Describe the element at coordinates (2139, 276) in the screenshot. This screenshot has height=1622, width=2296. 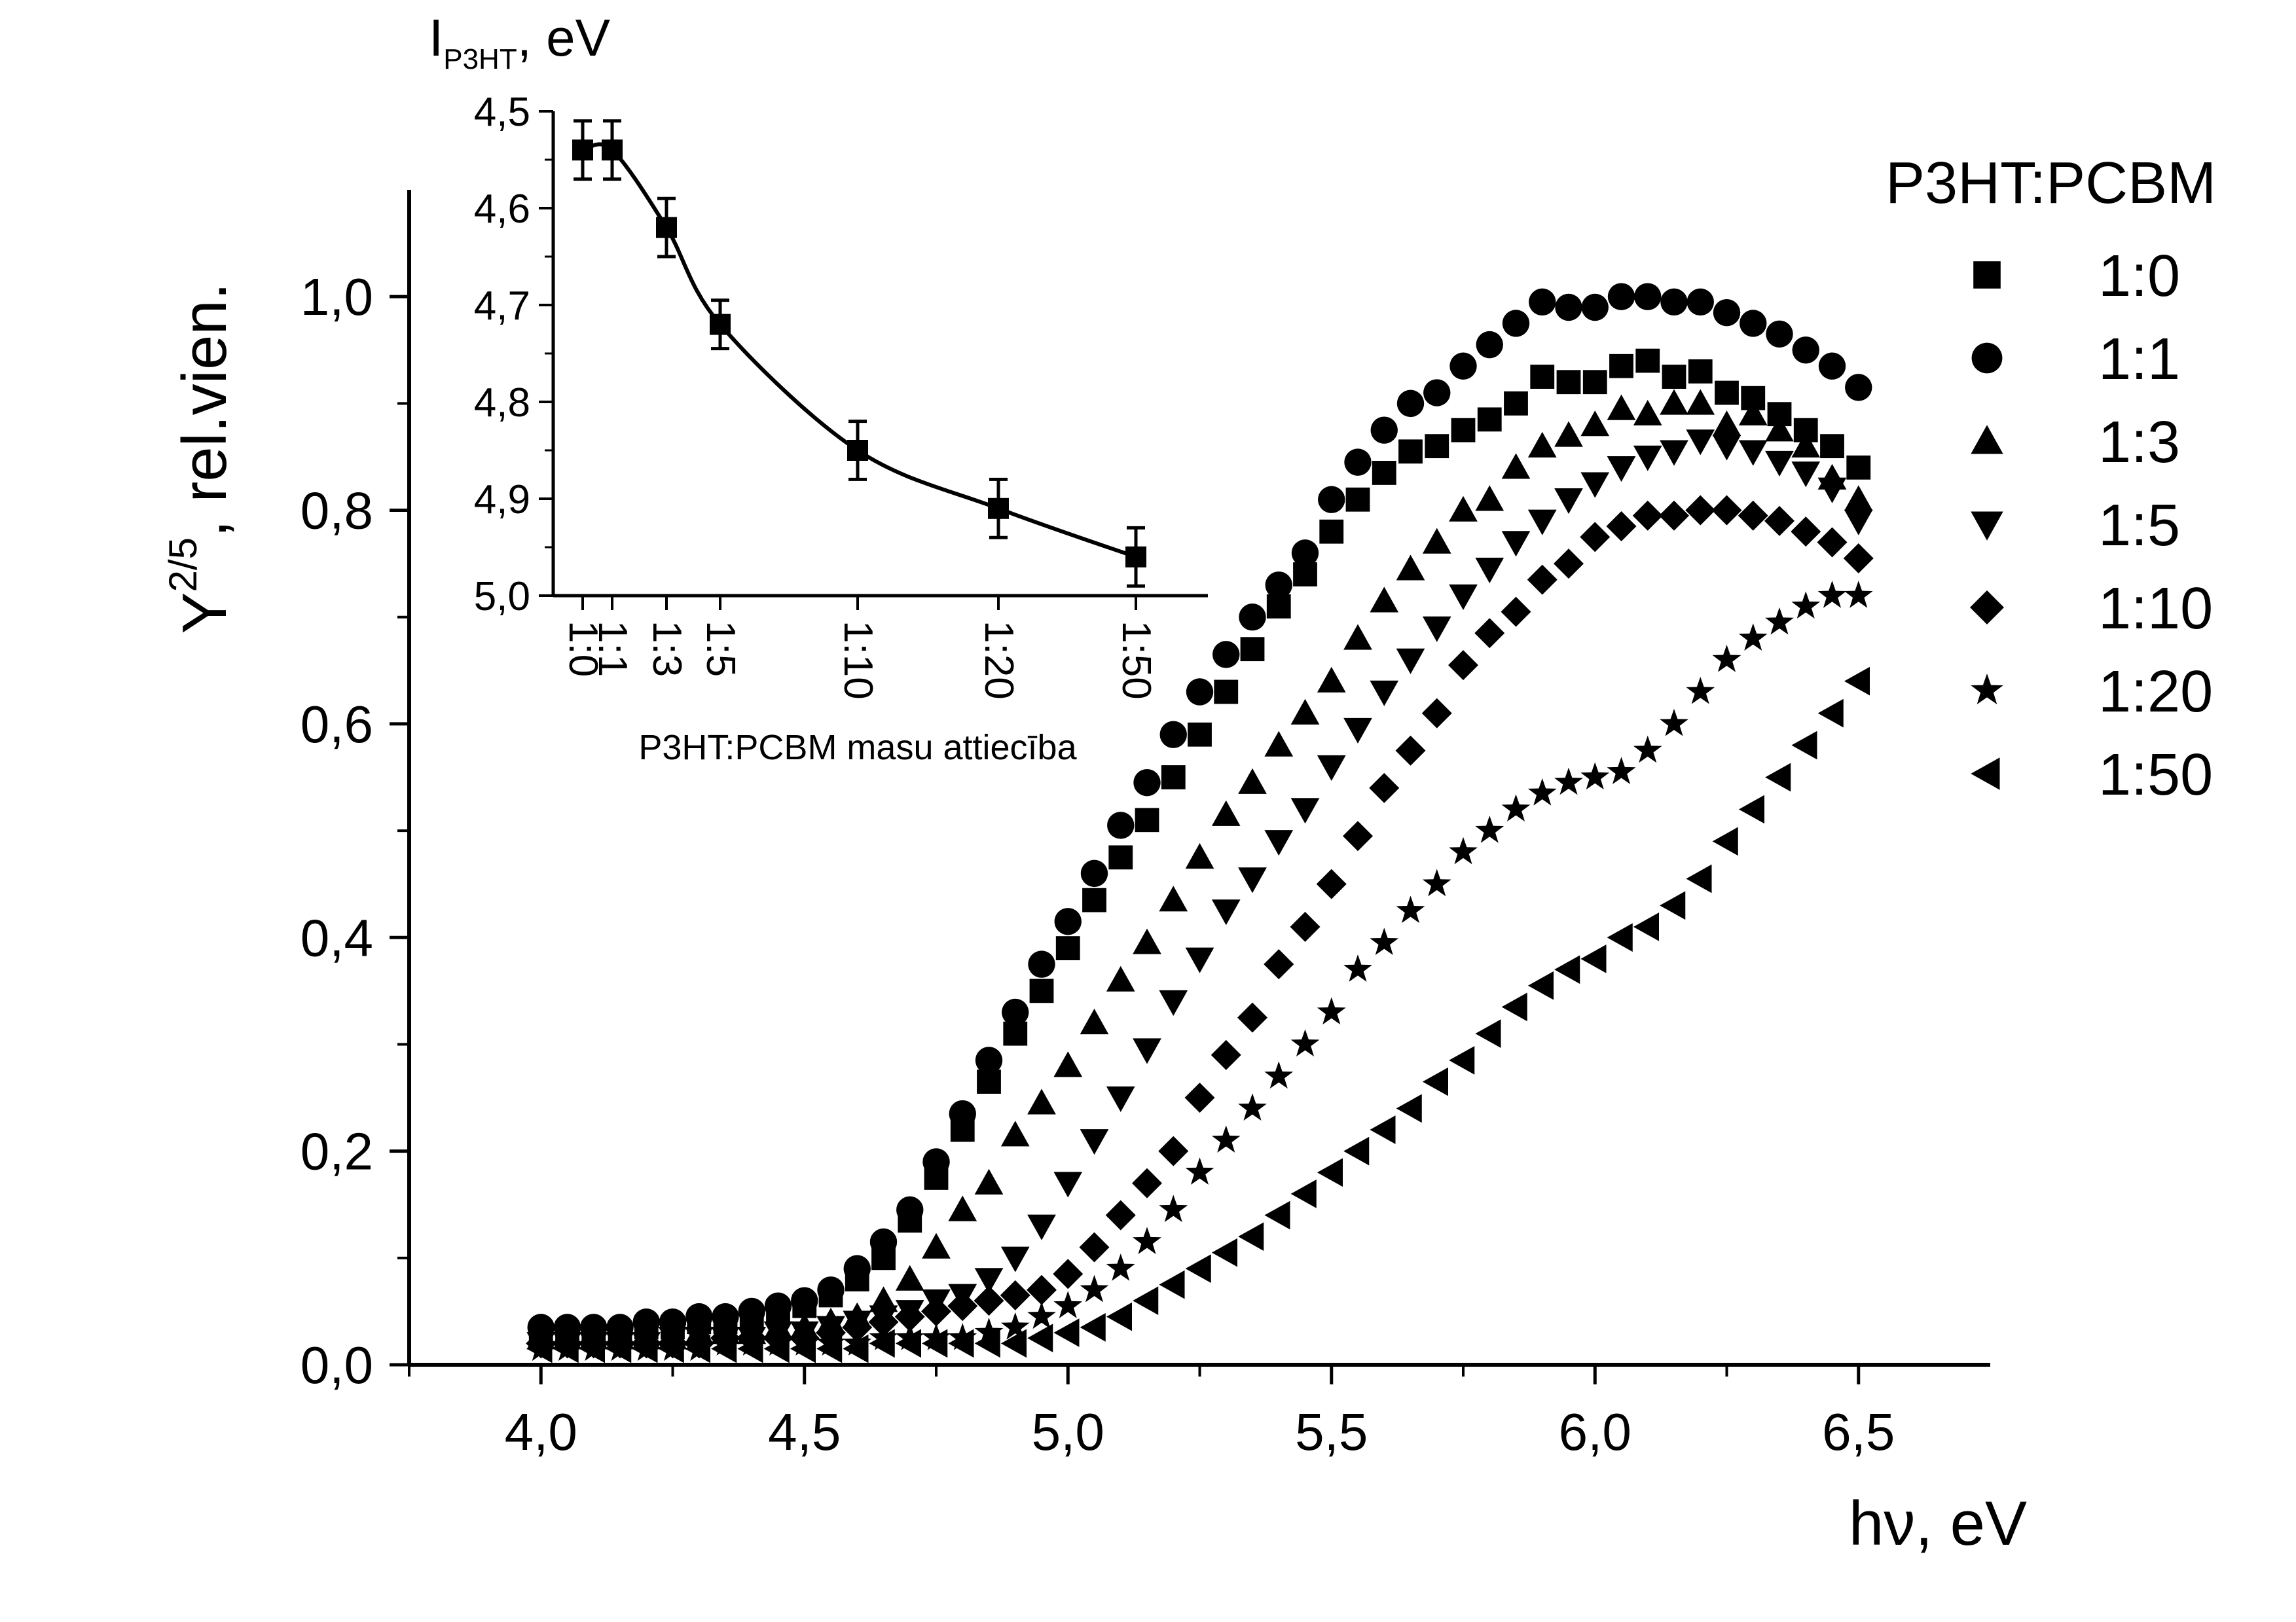
I see `legend-label: 1:0` at that location.